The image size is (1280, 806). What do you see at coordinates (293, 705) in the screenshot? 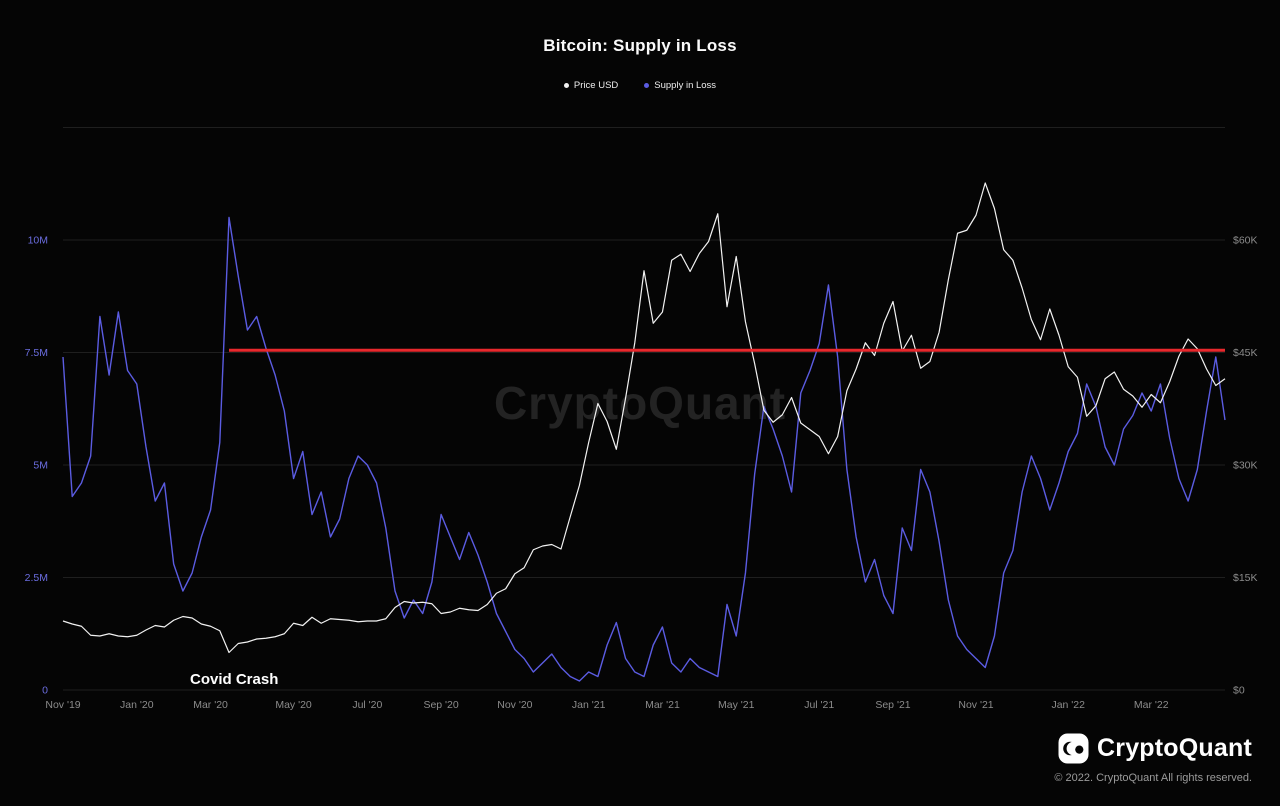
I see `x-axis-label: May '20` at bounding box center [293, 705].